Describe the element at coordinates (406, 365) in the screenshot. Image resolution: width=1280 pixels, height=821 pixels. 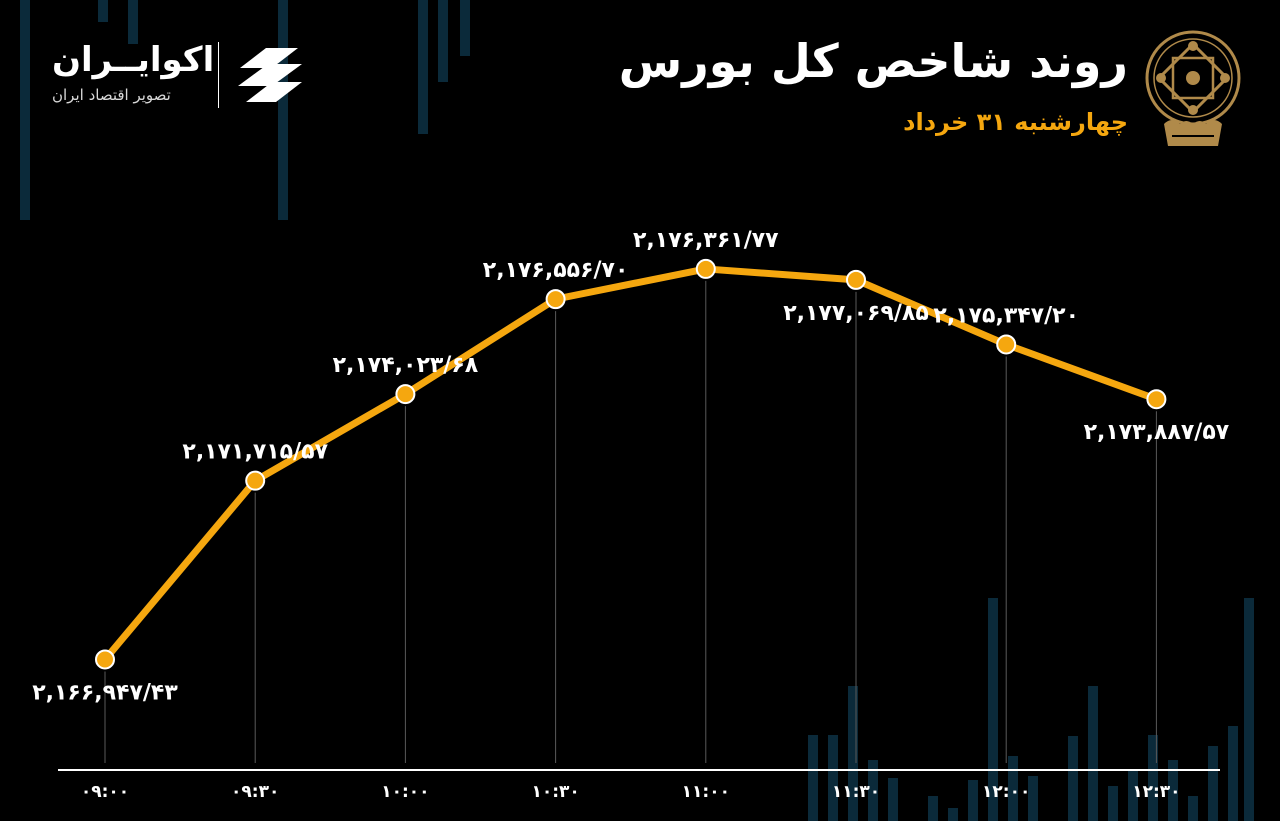
I see `data-label: ۲,۱۷۴,۰۲۳/۶۸` at that location.